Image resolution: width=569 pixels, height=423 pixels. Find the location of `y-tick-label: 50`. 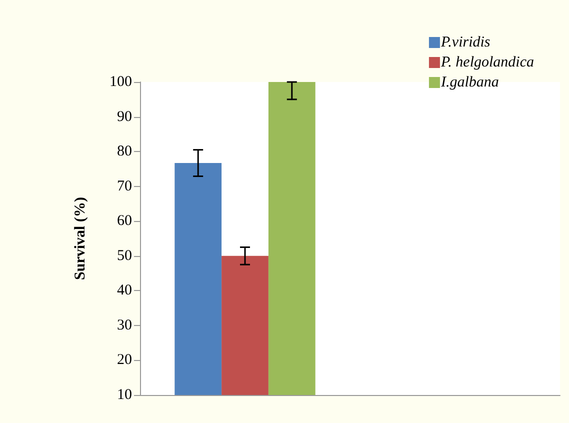

y-tick-label: 50 is located at coordinates (124, 256).